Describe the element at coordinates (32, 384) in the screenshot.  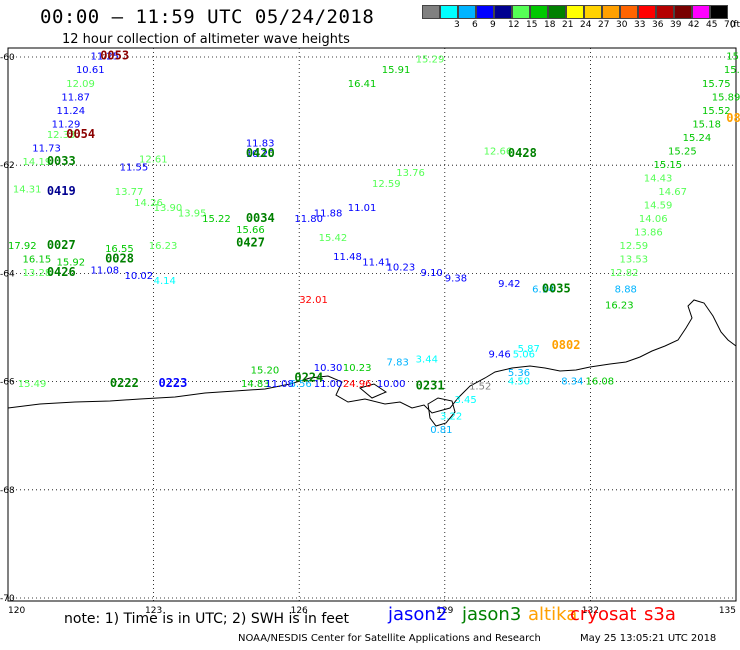
I see `wave-height-value: 15.49` at that location.